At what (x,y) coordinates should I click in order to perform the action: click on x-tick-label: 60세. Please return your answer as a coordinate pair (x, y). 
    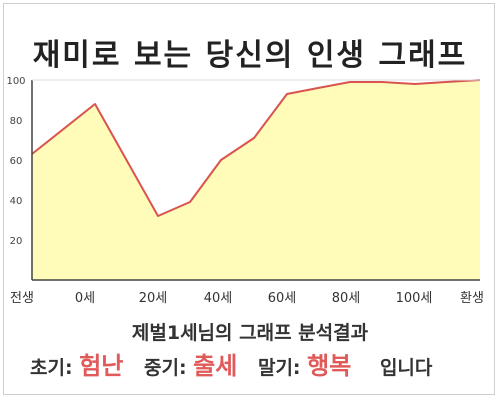
    Looking at the image, I should click on (282, 298).